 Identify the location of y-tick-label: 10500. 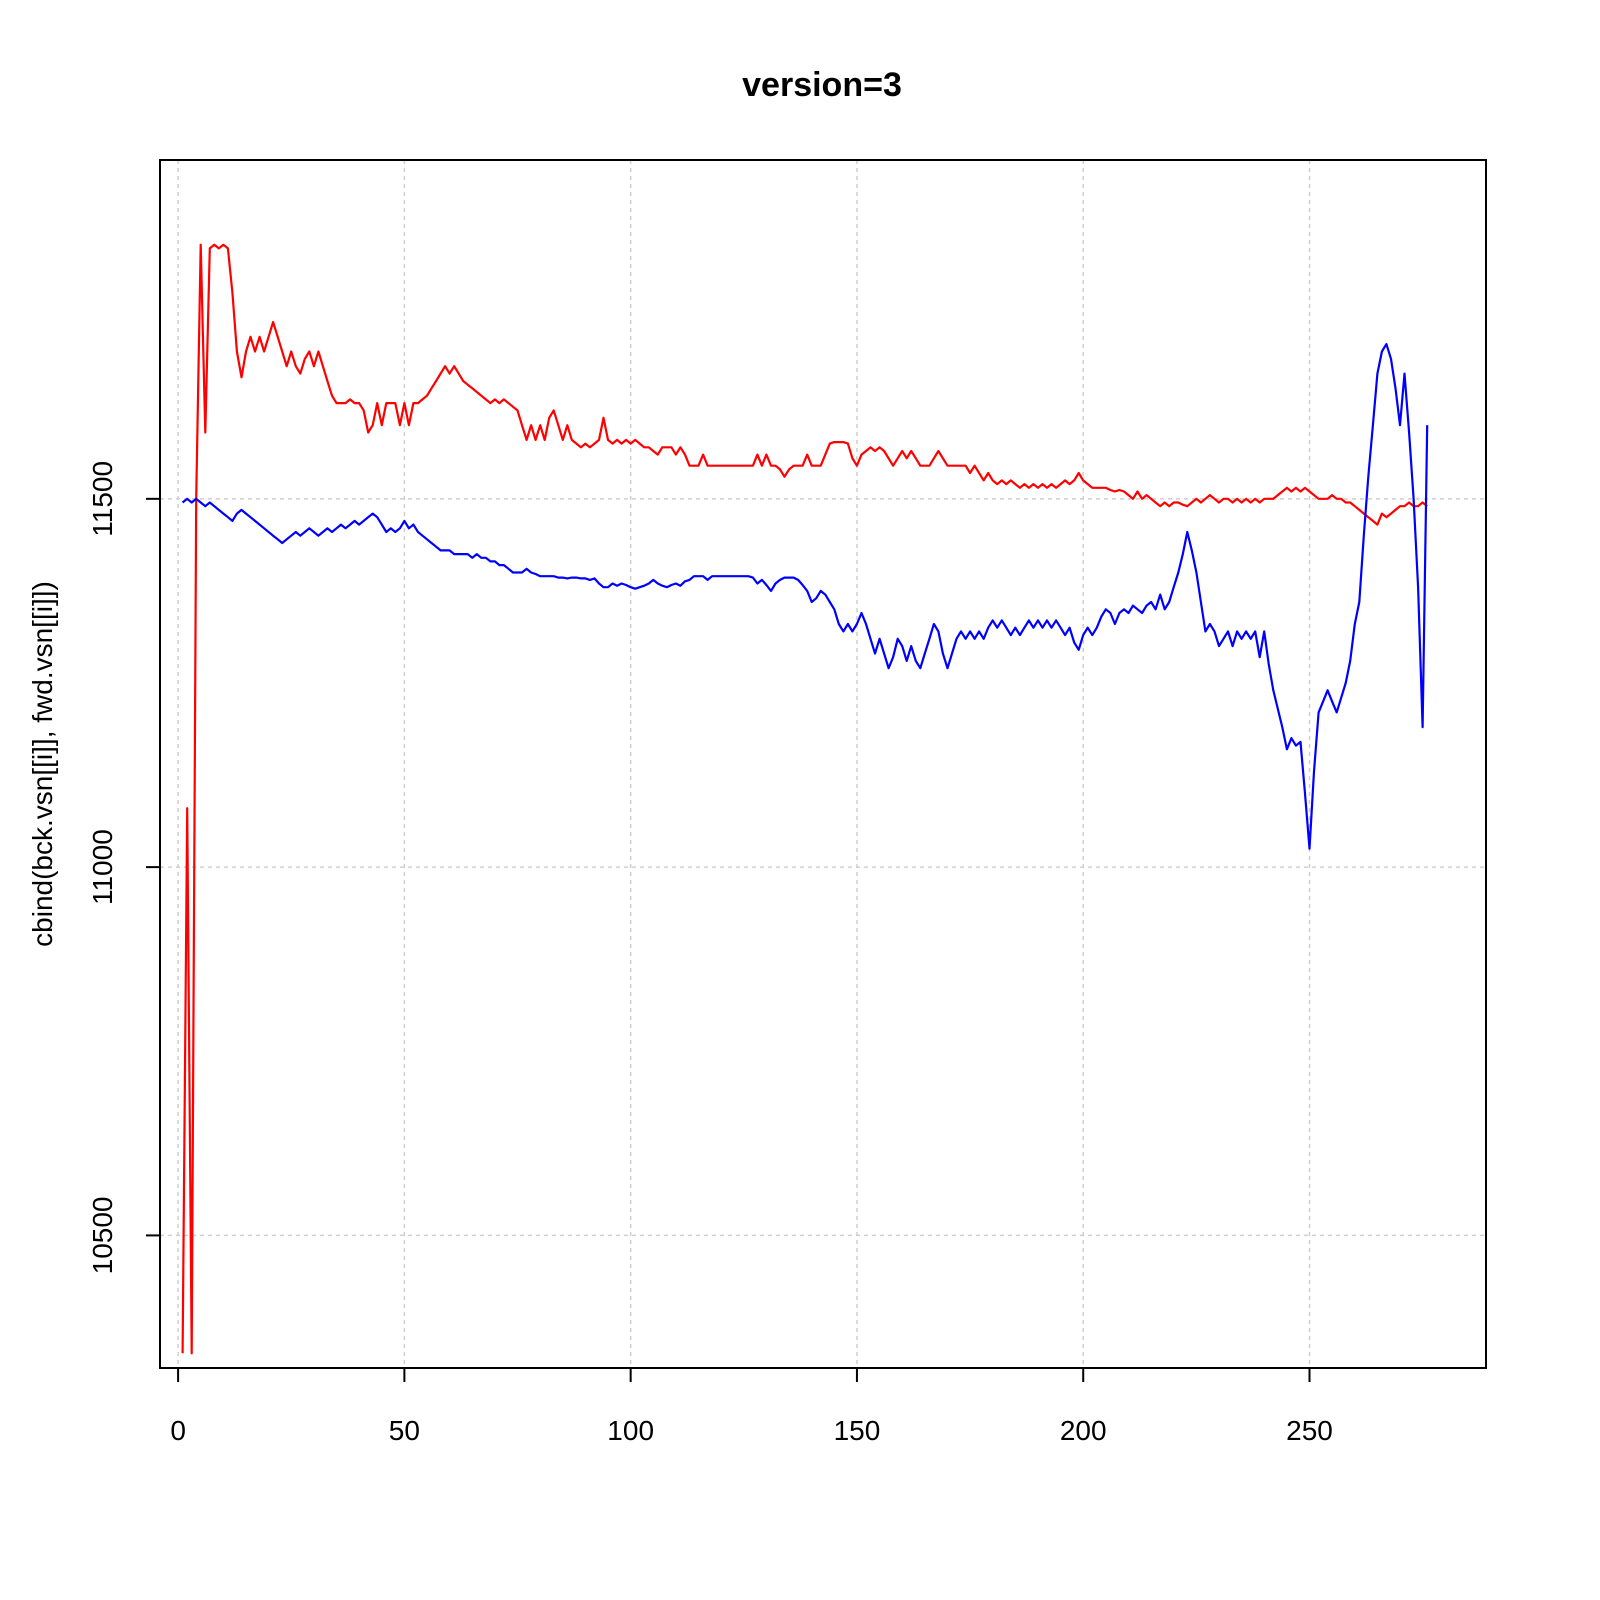
(102, 1235).